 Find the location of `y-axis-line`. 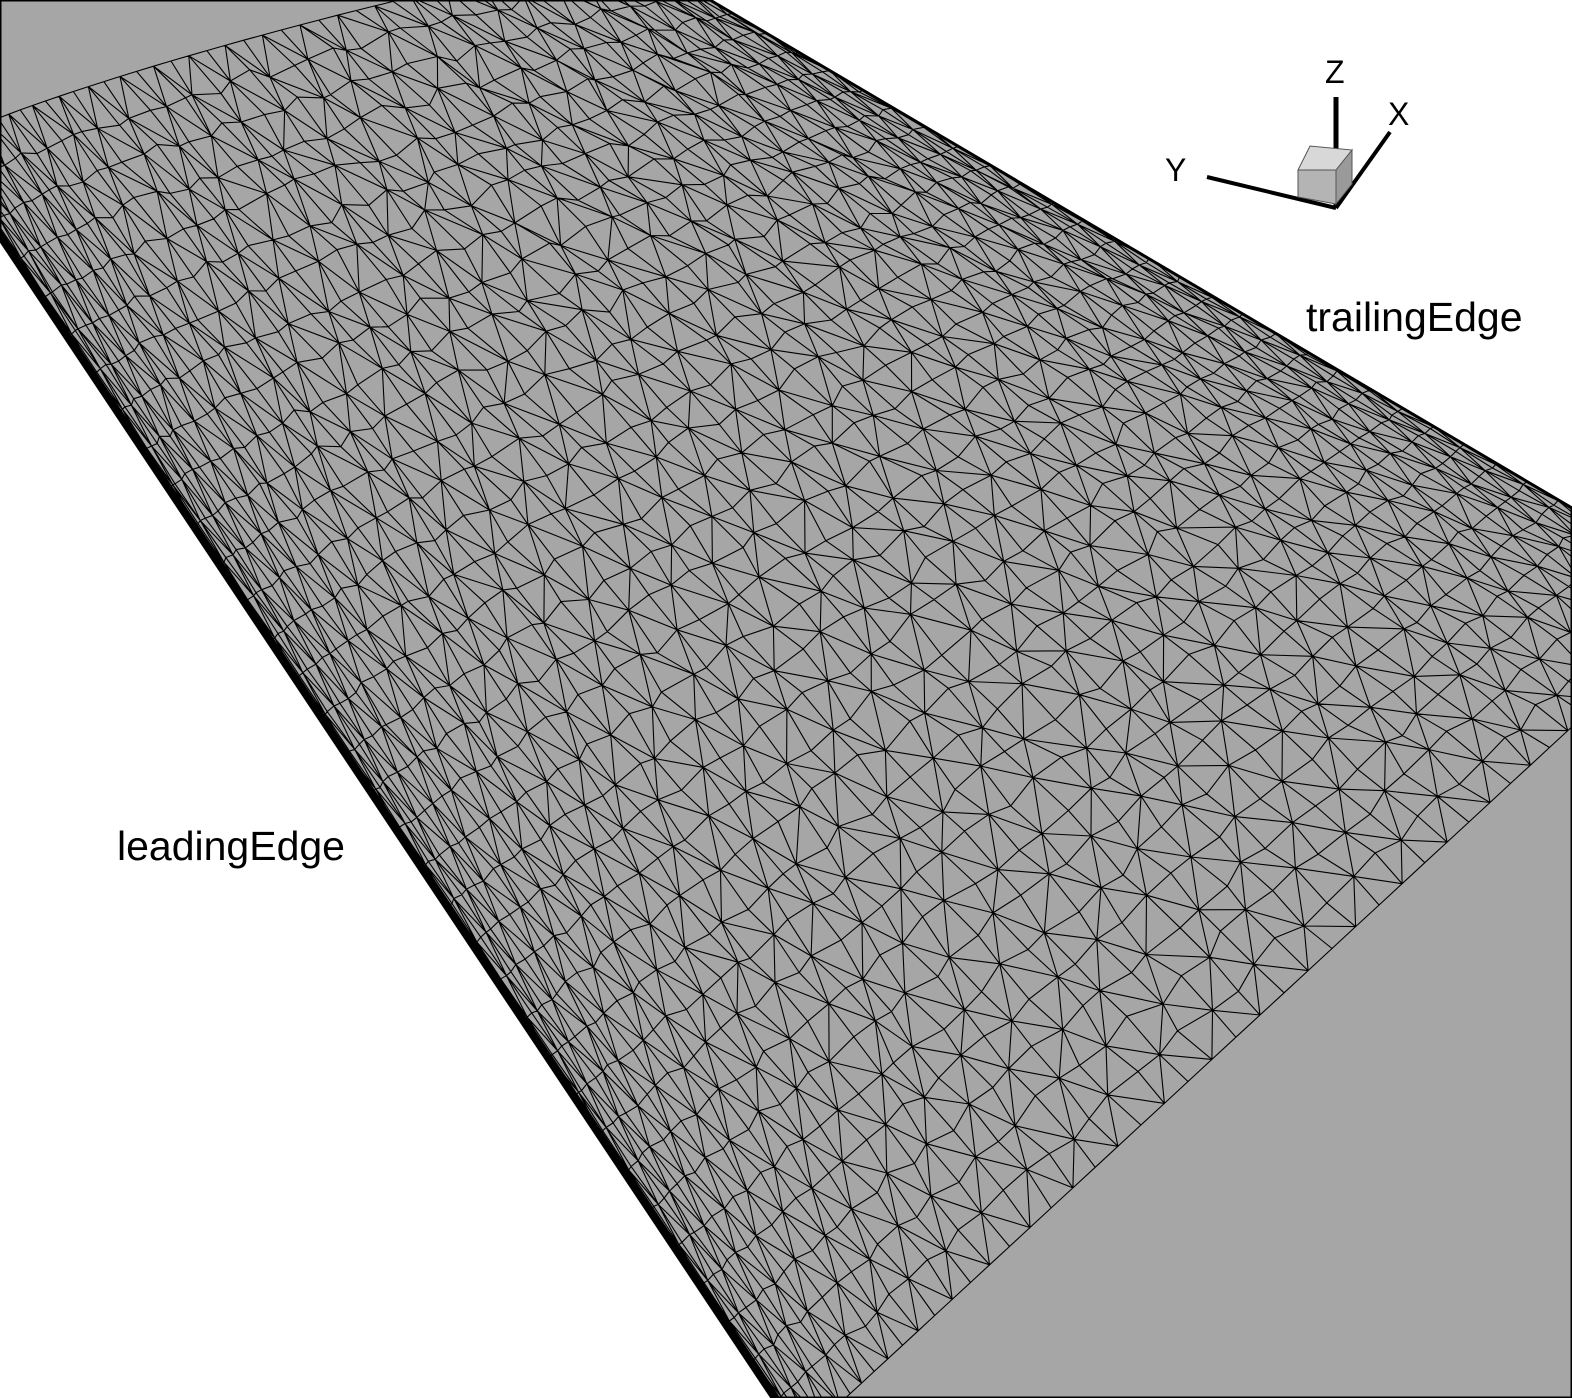

y-axis-line is located at coordinates (1271, 192).